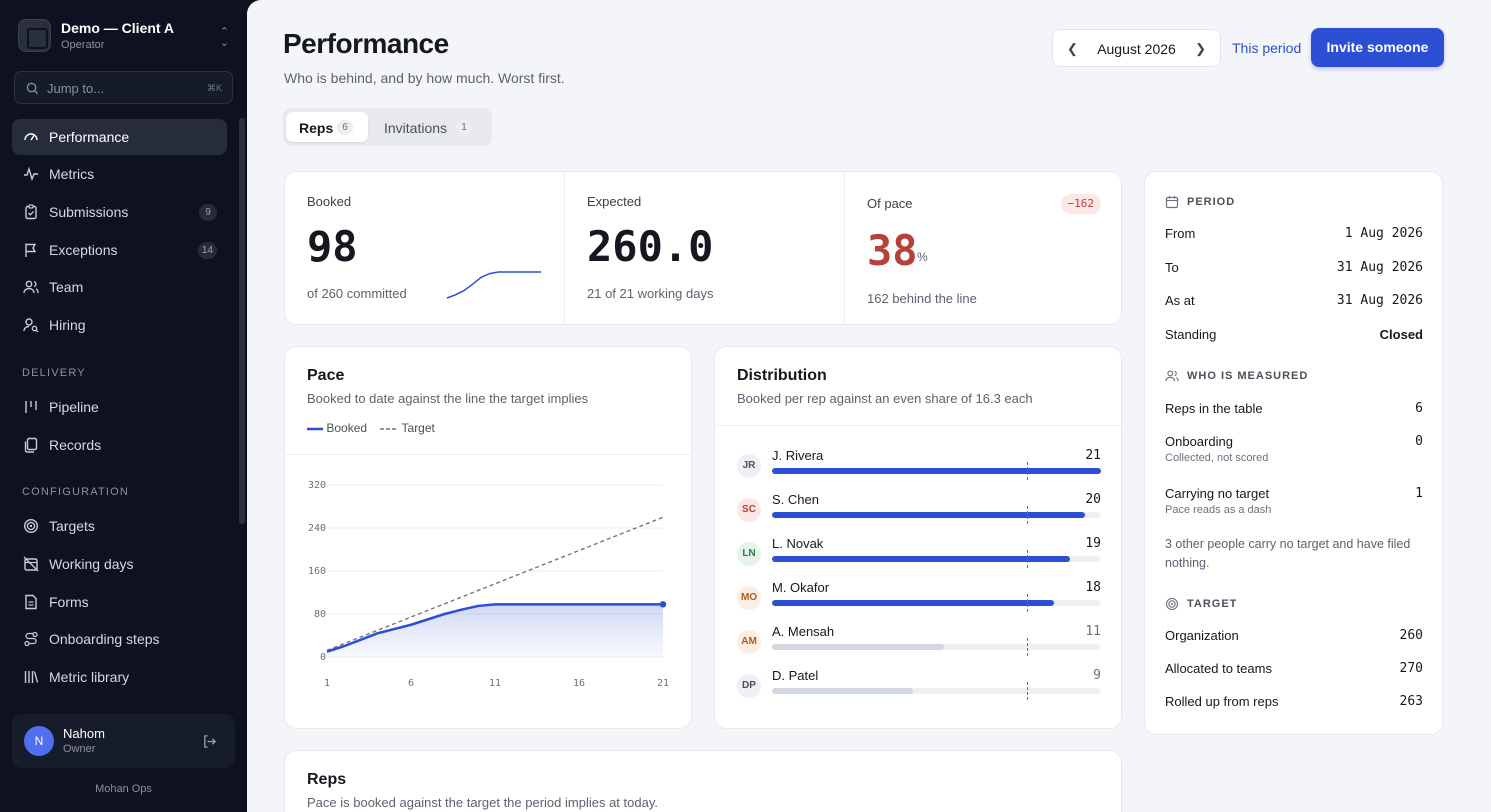  Describe the element at coordinates (495, 583) in the screenshot. I see `target-line` at that location.